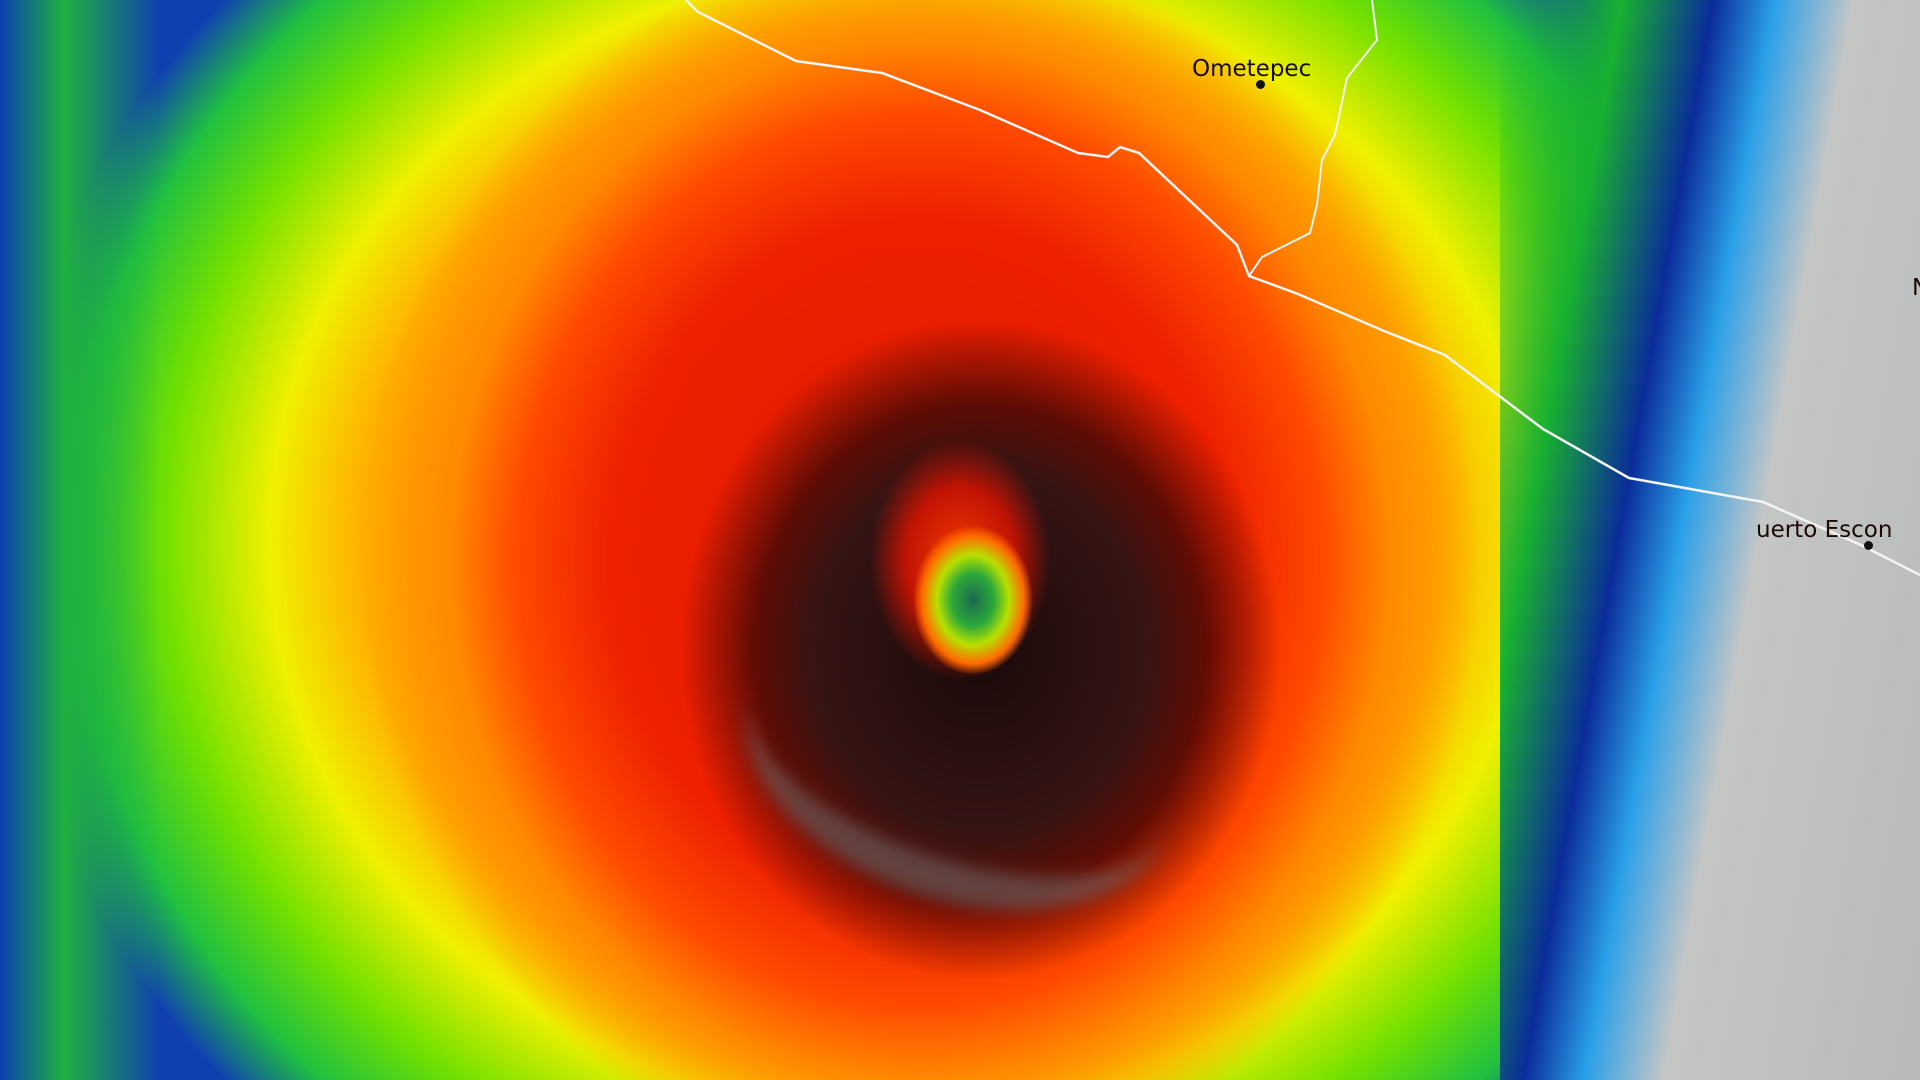 The image size is (1920, 1080). I want to click on city-marker-ometepec, so click(1260, 84).